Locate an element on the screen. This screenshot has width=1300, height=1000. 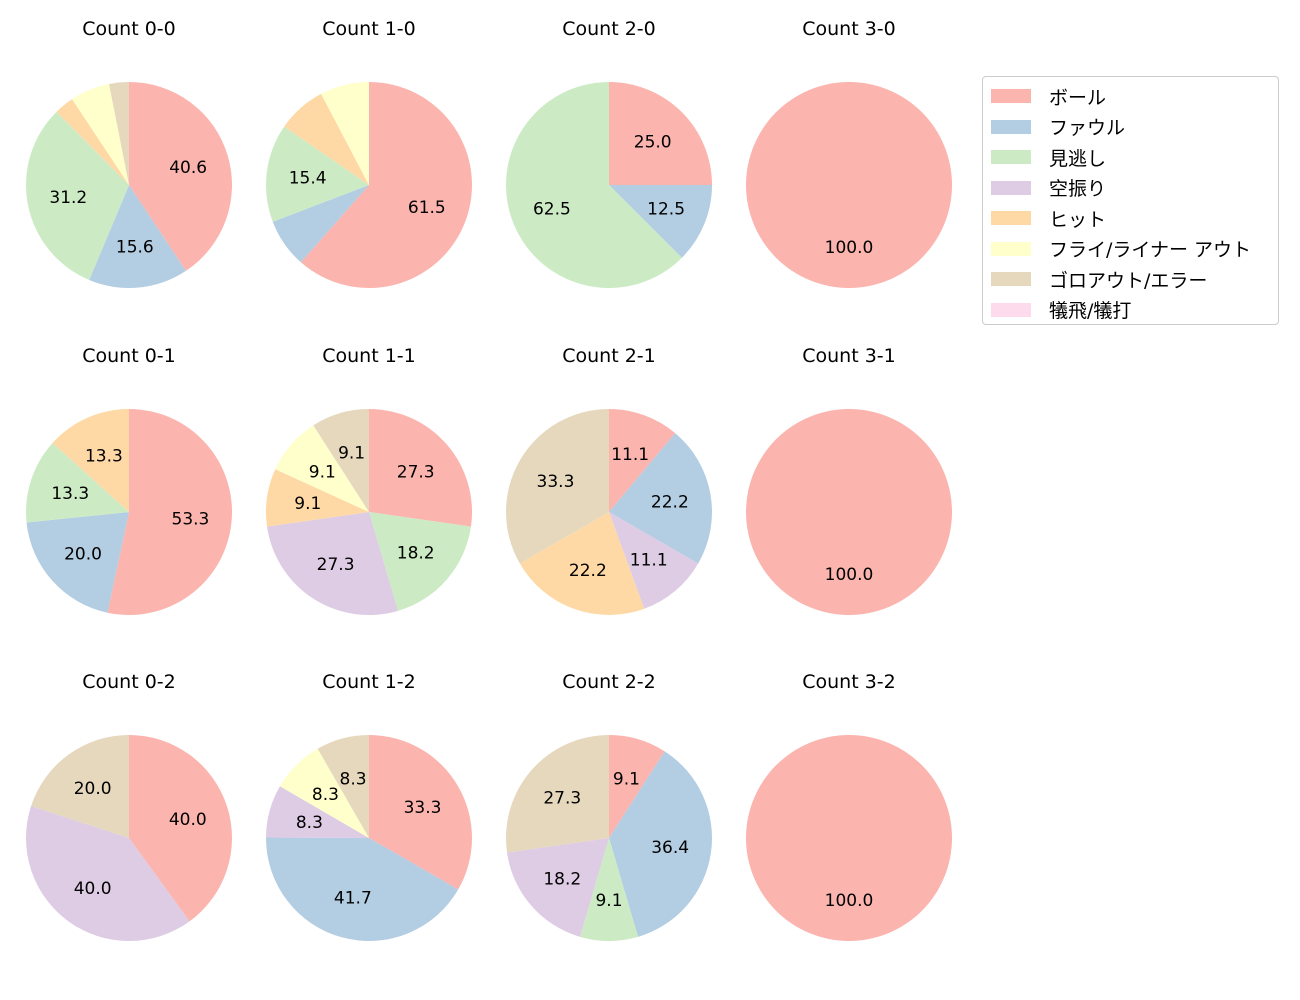
slice-label: 27.3 is located at coordinates (416, 473).